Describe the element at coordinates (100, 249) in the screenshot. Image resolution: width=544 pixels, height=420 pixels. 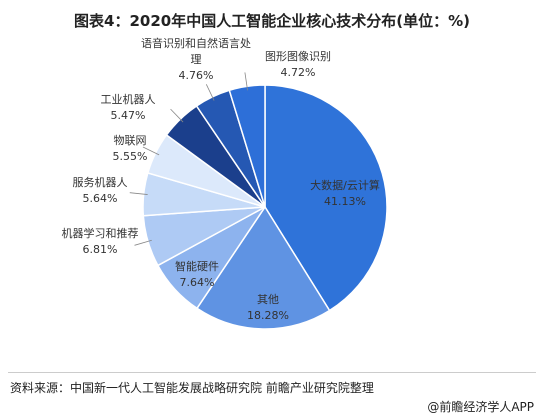
I see `slice-value: 6.81%` at that location.